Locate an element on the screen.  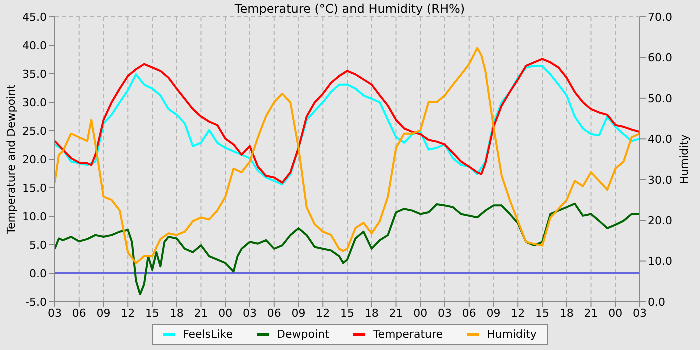
y-tick-label: 45.0 is located at coordinates (34, 17).